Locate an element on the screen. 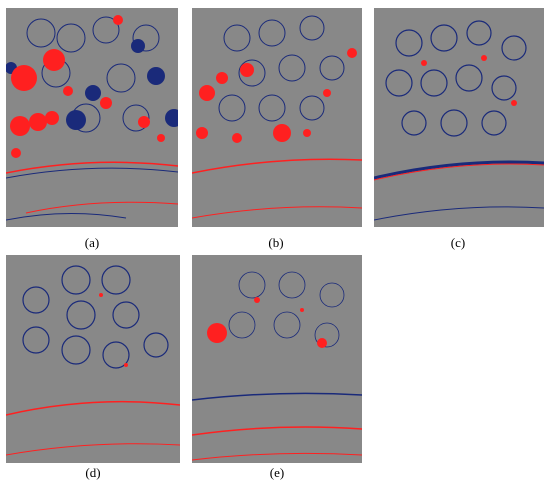  panel-e-label: (e) is located at coordinates (277, 472).